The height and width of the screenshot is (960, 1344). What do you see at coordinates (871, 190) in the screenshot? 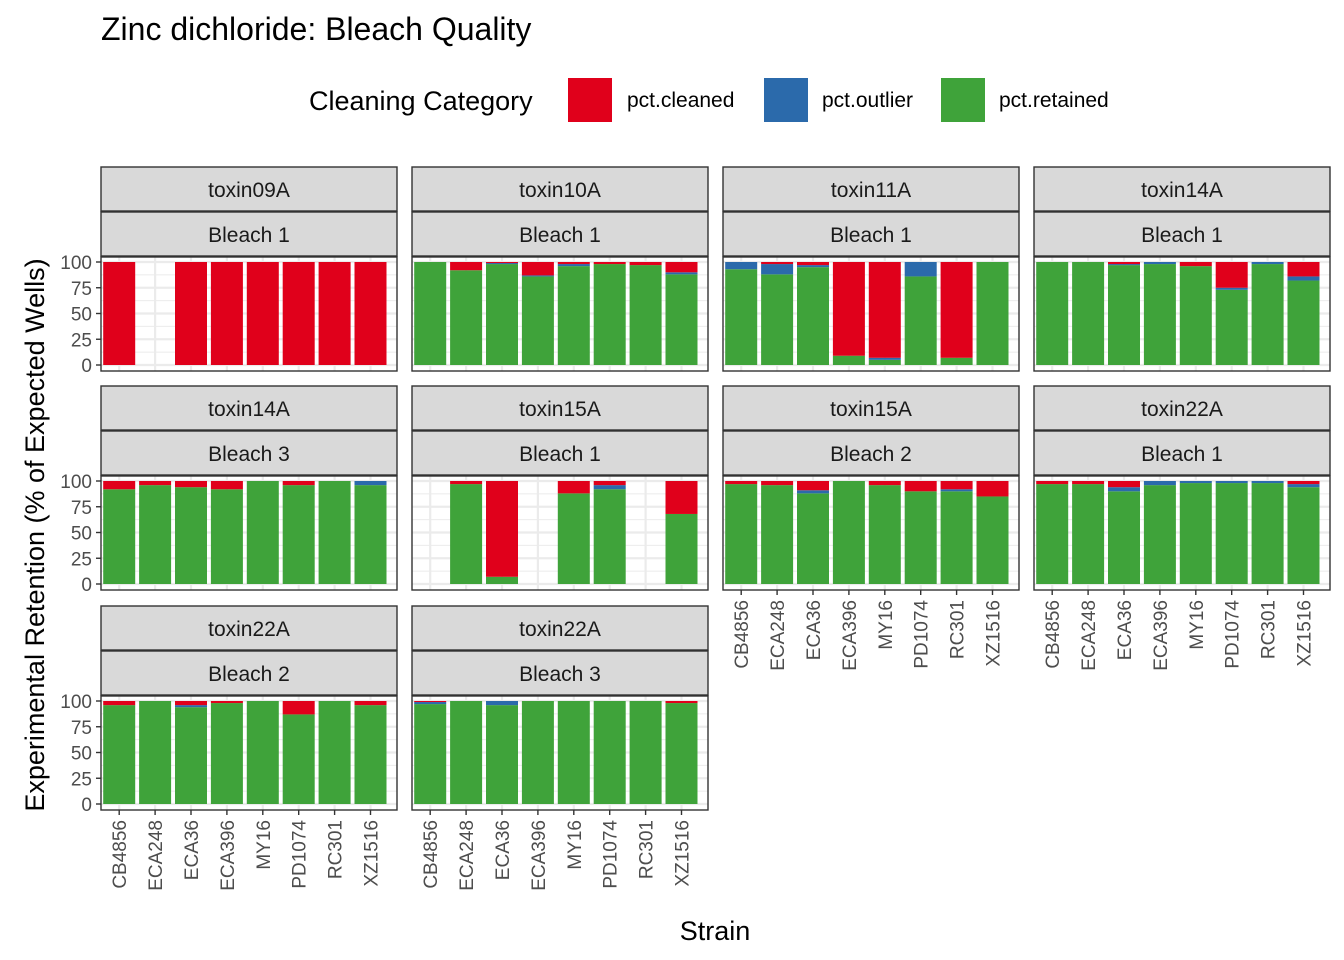
I see `strip-assay-label: toxin11A` at bounding box center [871, 190].